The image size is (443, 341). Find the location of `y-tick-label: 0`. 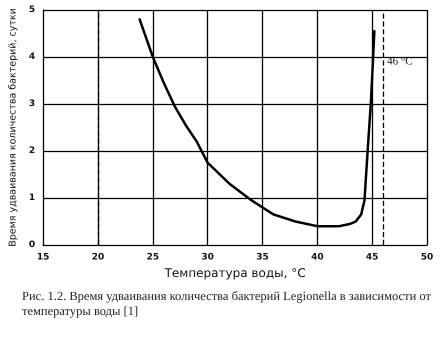

y-tick-label: 0 is located at coordinates (32, 245).